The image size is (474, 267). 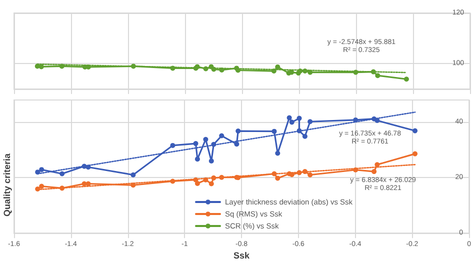 I want to click on y-axis-title: Quality criteria, so click(x=7, y=184).